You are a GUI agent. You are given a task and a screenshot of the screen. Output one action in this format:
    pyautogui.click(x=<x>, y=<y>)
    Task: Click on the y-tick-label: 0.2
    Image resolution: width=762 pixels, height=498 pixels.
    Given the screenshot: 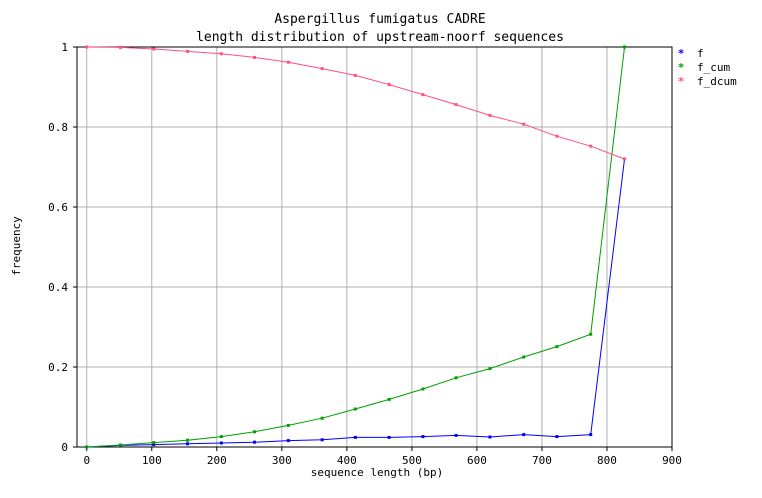 What is the action you would take?
    pyautogui.click(x=58, y=367)
    